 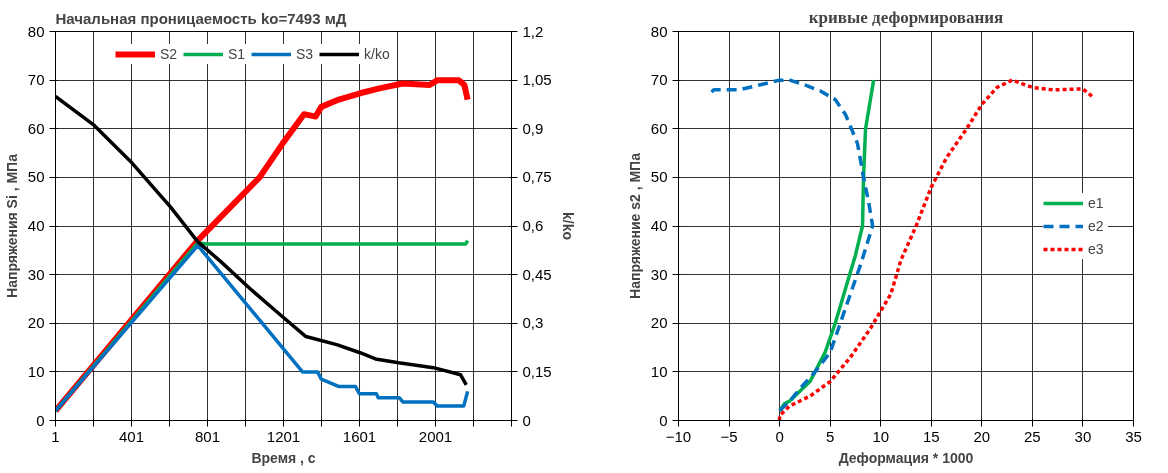 I want to click on y2-tick-label: 0,45, so click(x=537, y=274).